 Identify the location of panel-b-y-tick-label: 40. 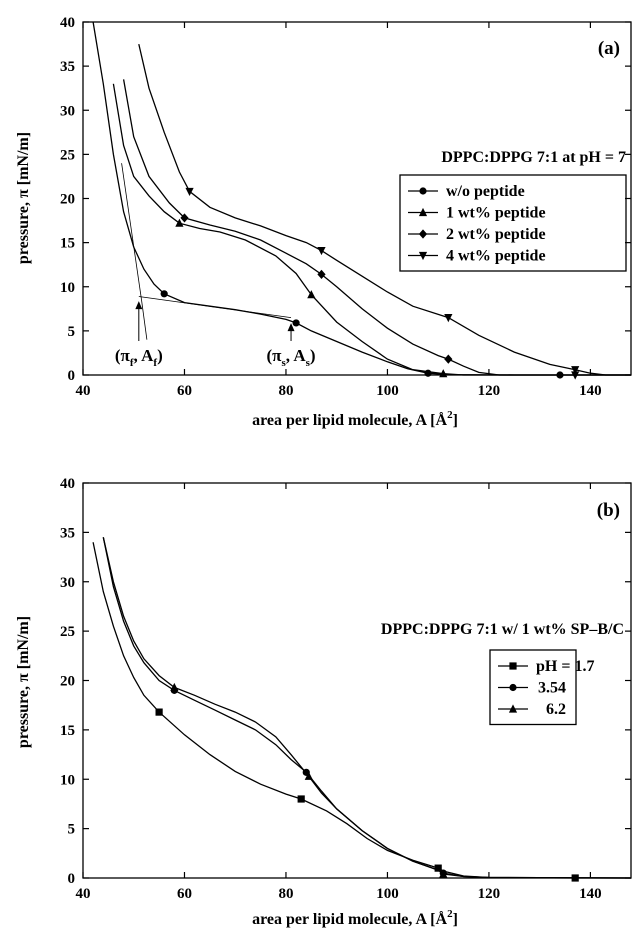
(67, 484).